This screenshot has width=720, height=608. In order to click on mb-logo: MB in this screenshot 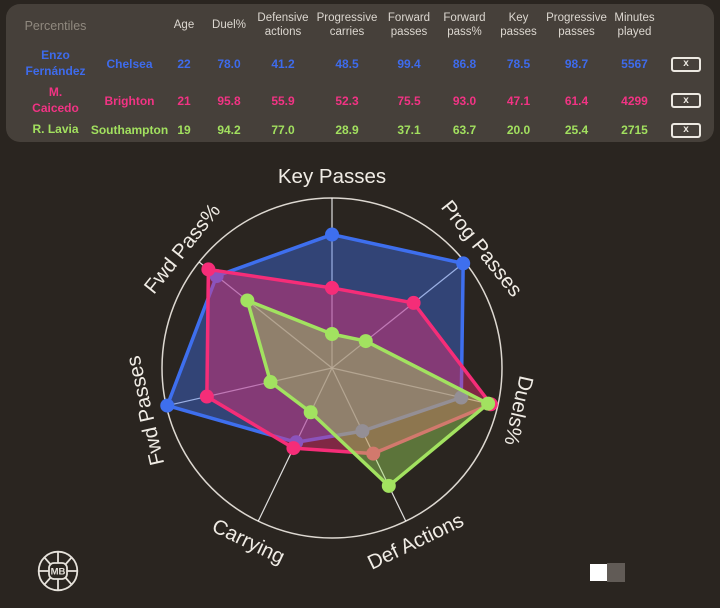, I will do `click(58, 571)`.